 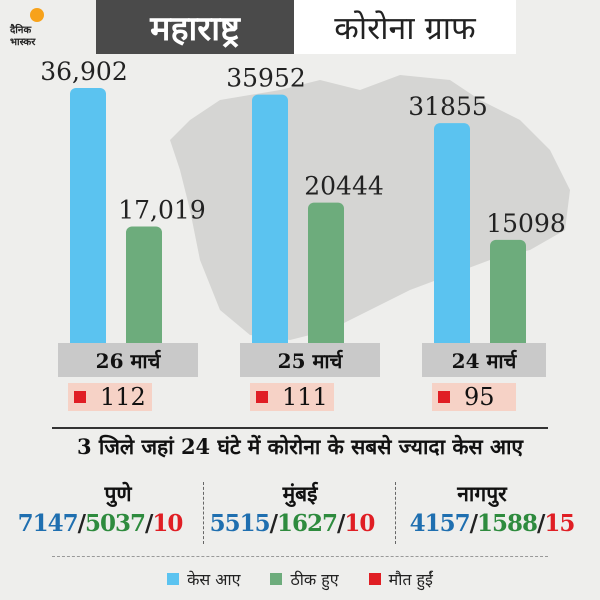 What do you see at coordinates (276, 579) in the screenshot?
I see `legend-swatch-recovered` at bounding box center [276, 579].